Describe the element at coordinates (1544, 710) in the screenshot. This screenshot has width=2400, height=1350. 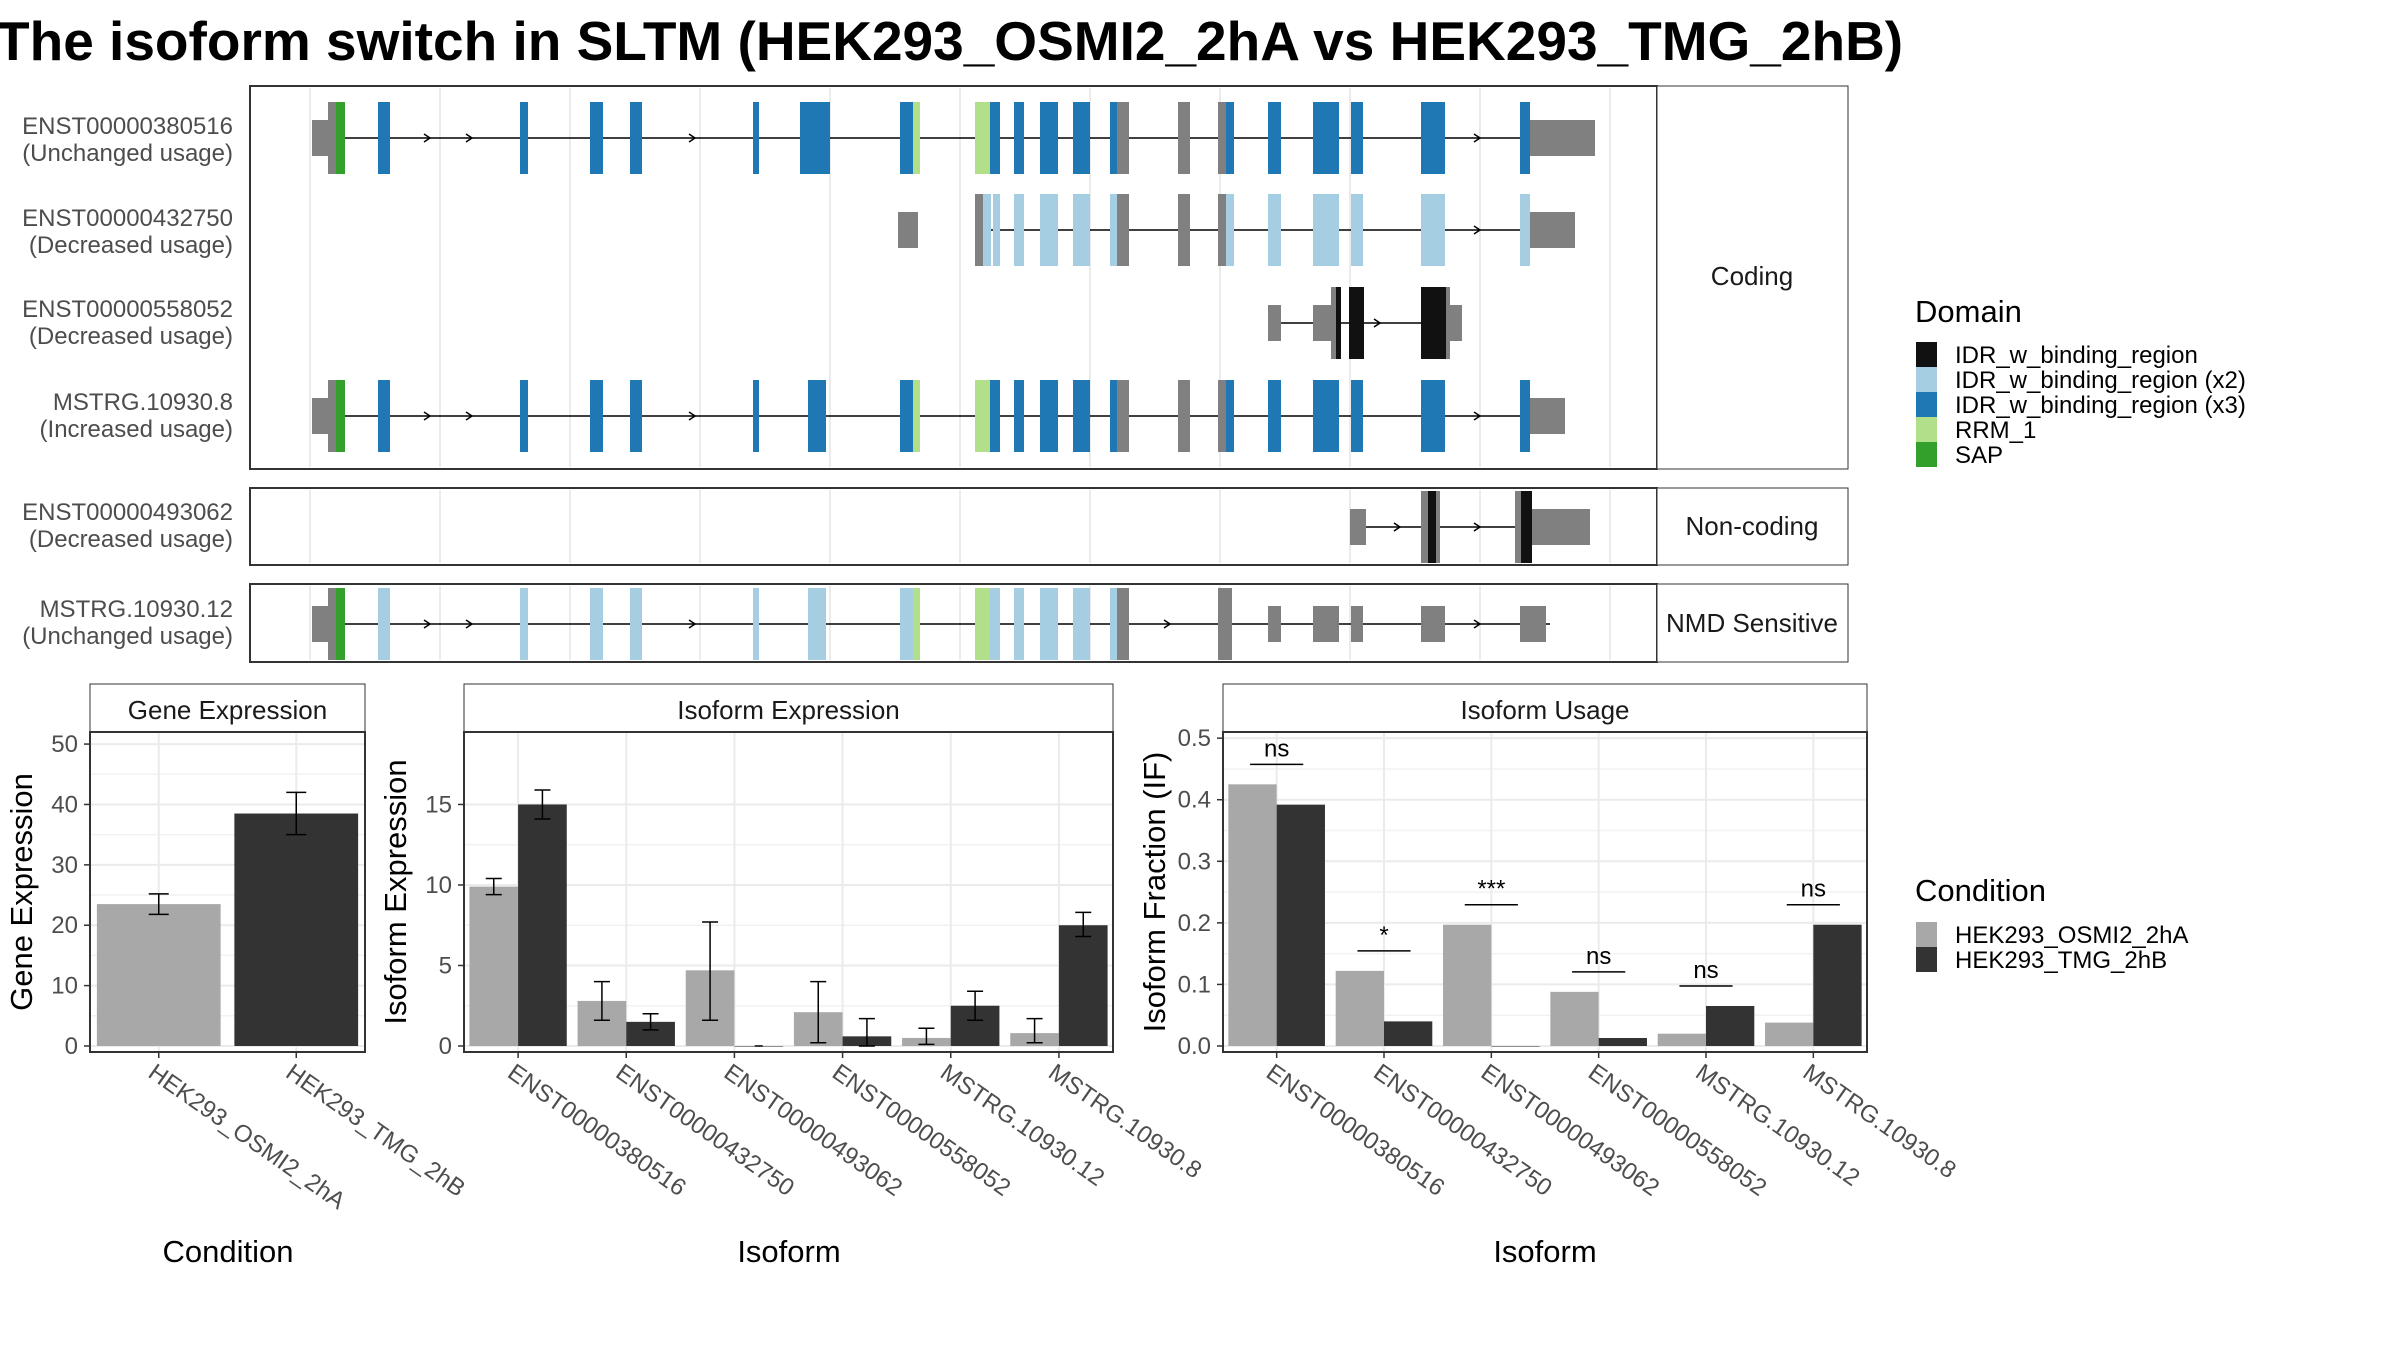
I see `panel-strip-title: Isoform Usage` at that location.